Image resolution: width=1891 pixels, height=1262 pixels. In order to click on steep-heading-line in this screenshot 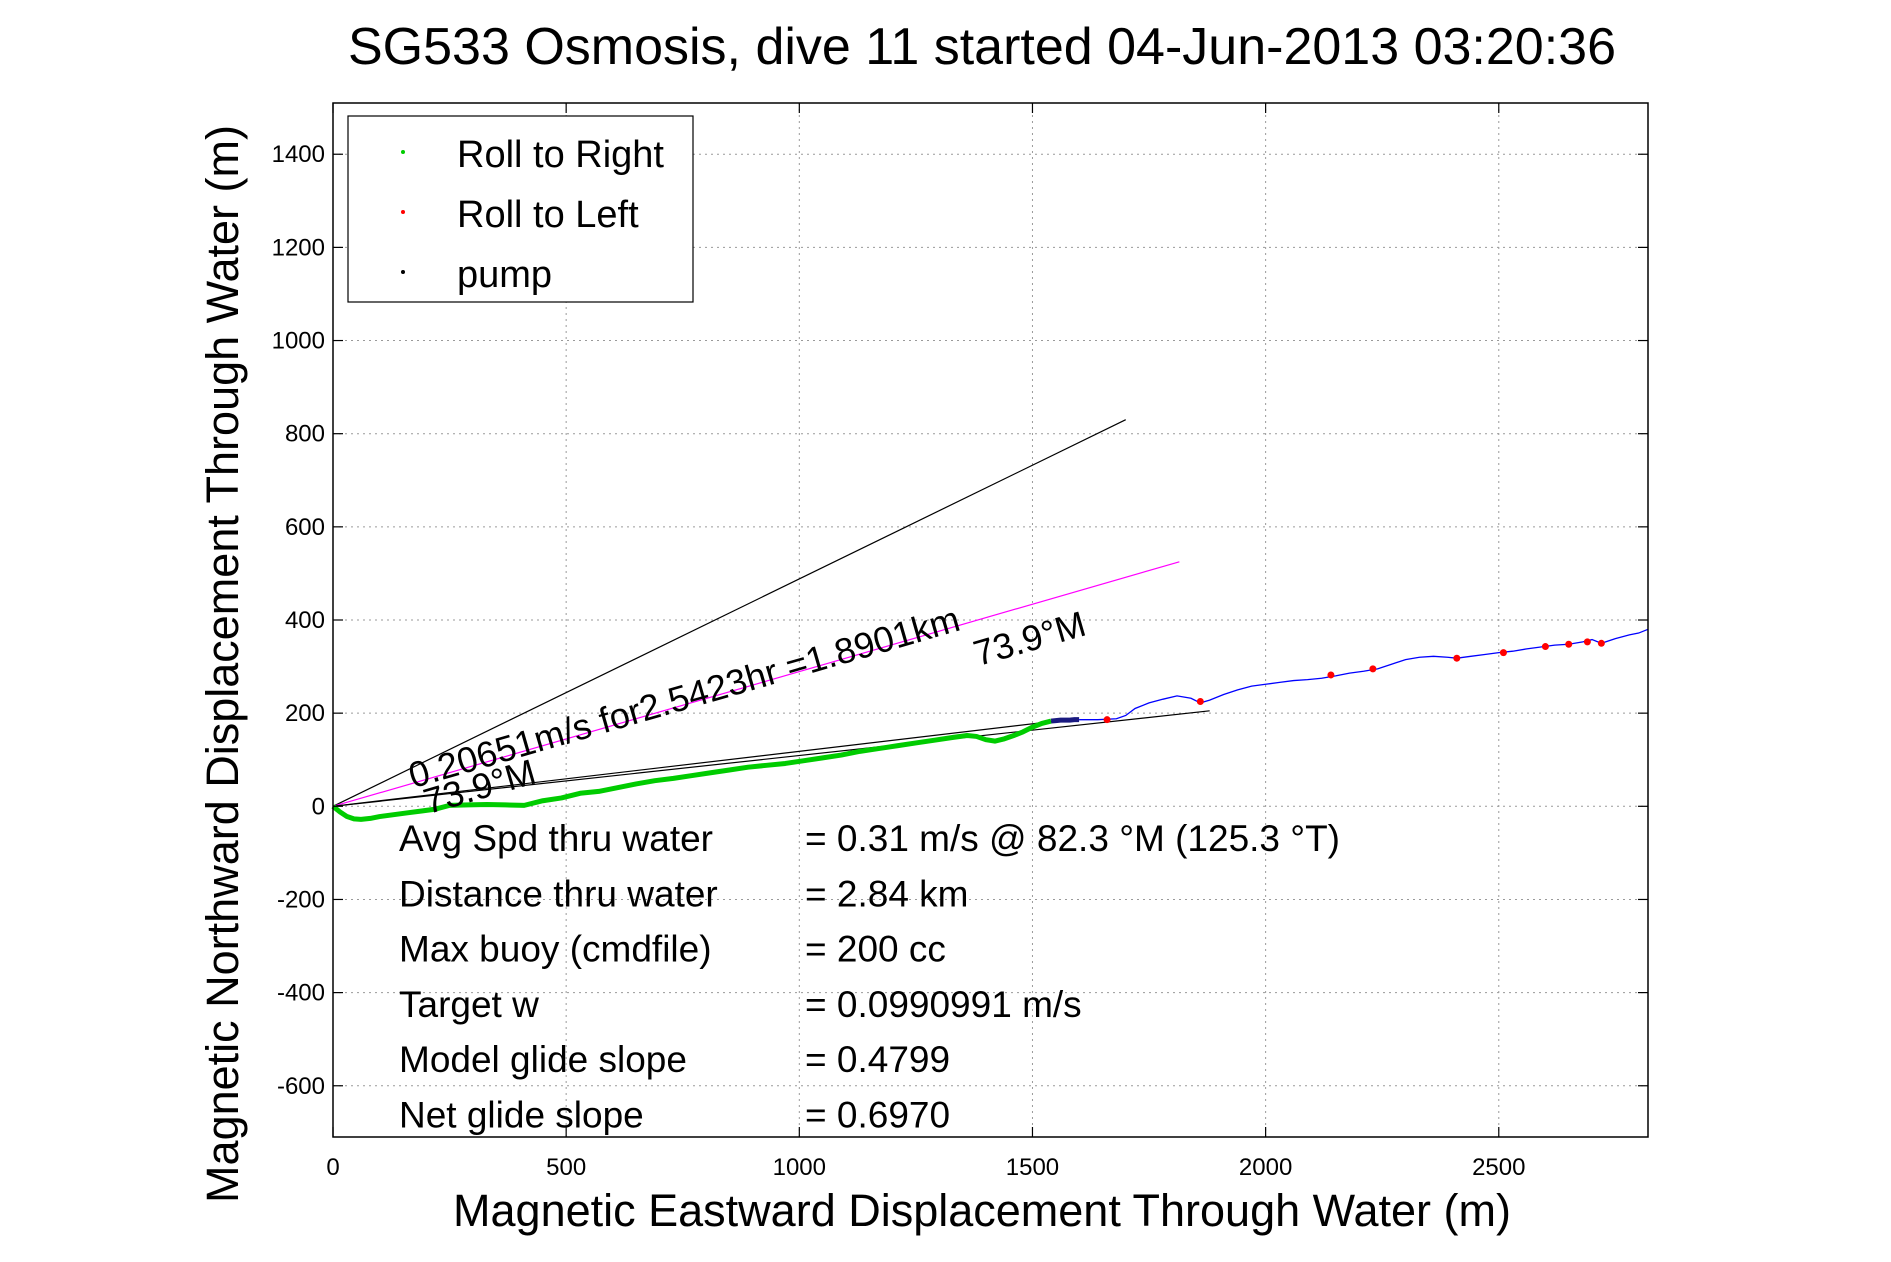, I will do `click(729, 613)`.